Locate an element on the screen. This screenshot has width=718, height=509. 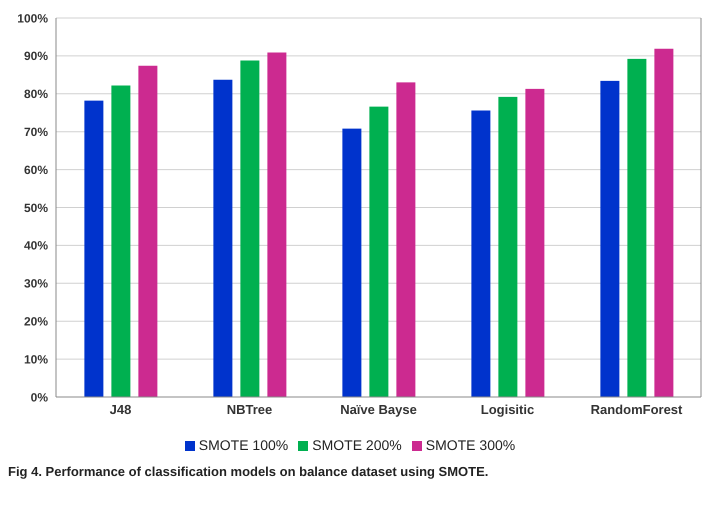
y-tick-label: 100% is located at coordinates (32, 18).